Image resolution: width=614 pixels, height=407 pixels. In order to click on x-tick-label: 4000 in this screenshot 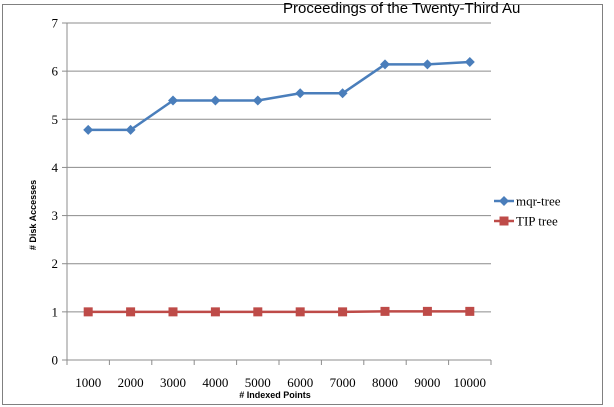, I will do `click(215, 382)`.